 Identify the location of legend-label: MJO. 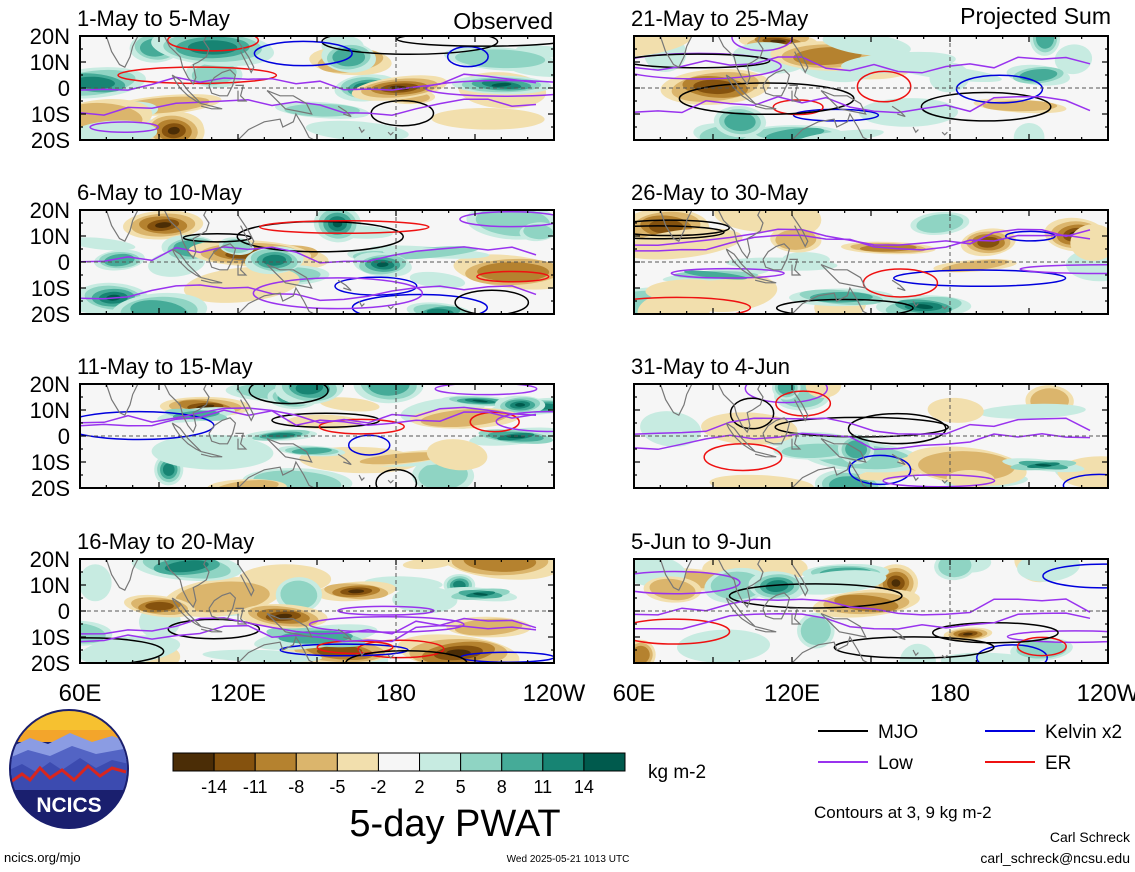
(898, 732).